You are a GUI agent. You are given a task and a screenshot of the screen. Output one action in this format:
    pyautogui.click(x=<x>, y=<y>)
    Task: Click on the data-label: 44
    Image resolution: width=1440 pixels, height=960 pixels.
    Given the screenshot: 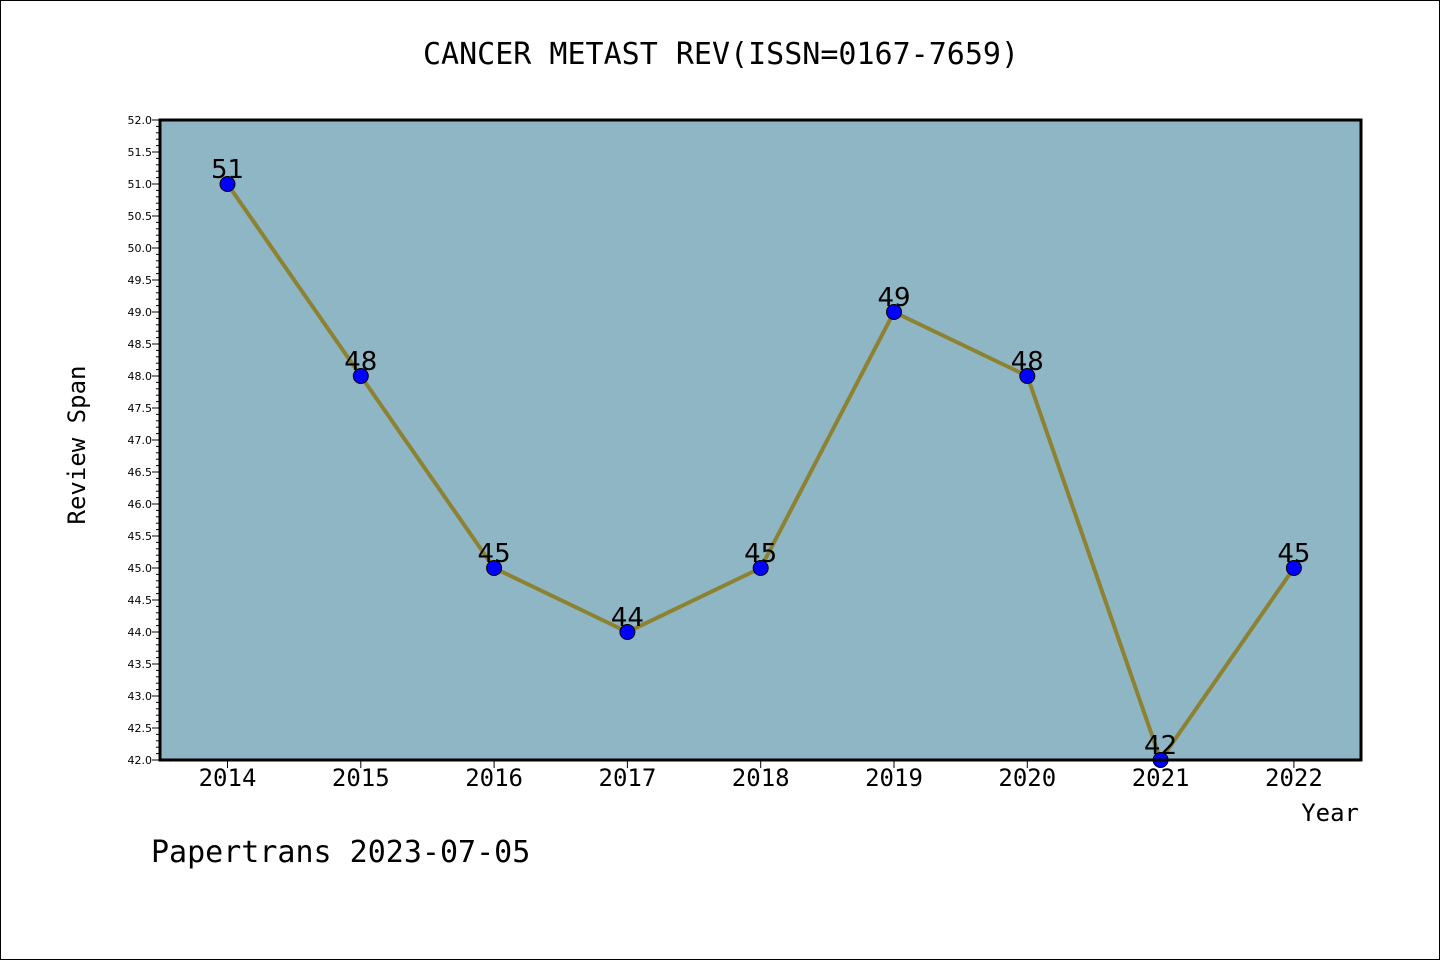 What is the action you would take?
    pyautogui.click(x=627, y=618)
    